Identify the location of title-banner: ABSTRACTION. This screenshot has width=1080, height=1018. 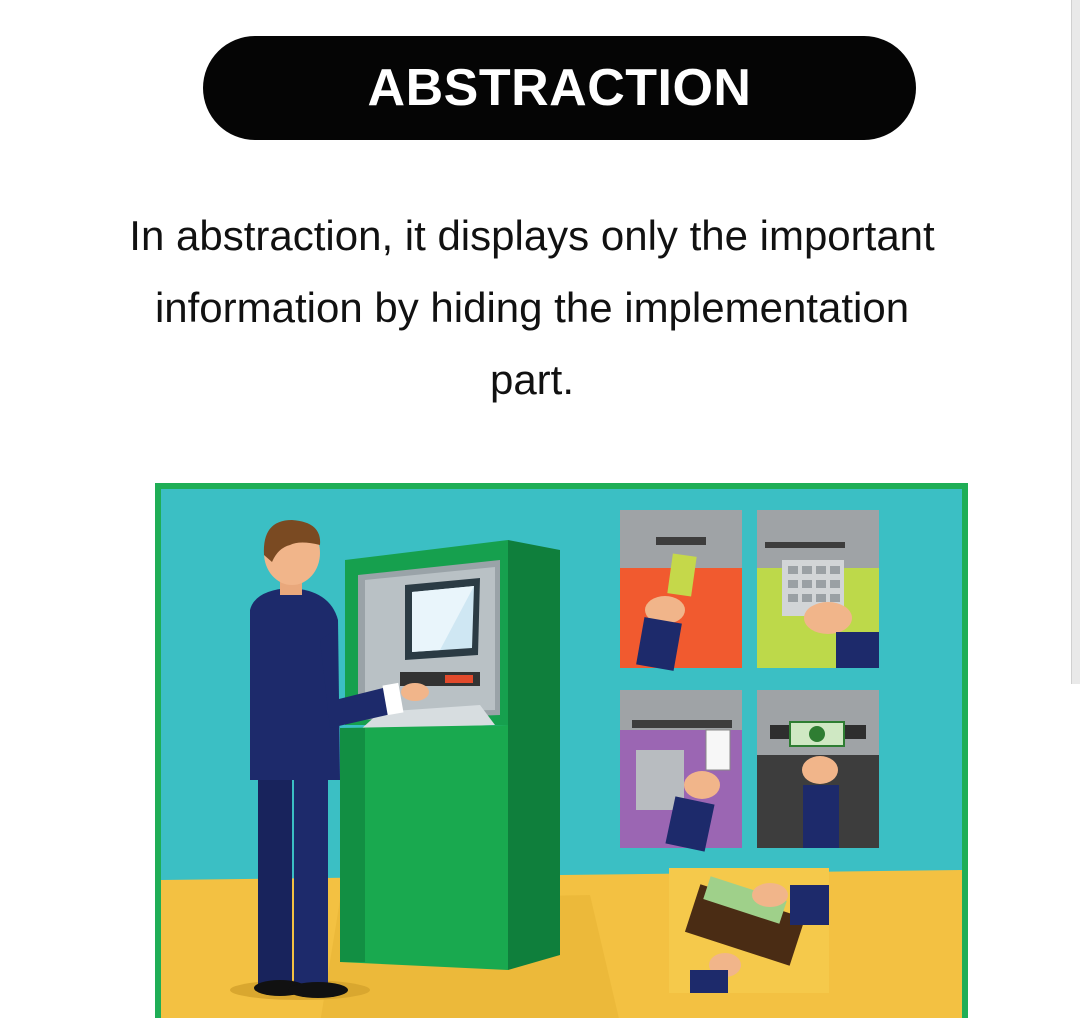
(559, 88).